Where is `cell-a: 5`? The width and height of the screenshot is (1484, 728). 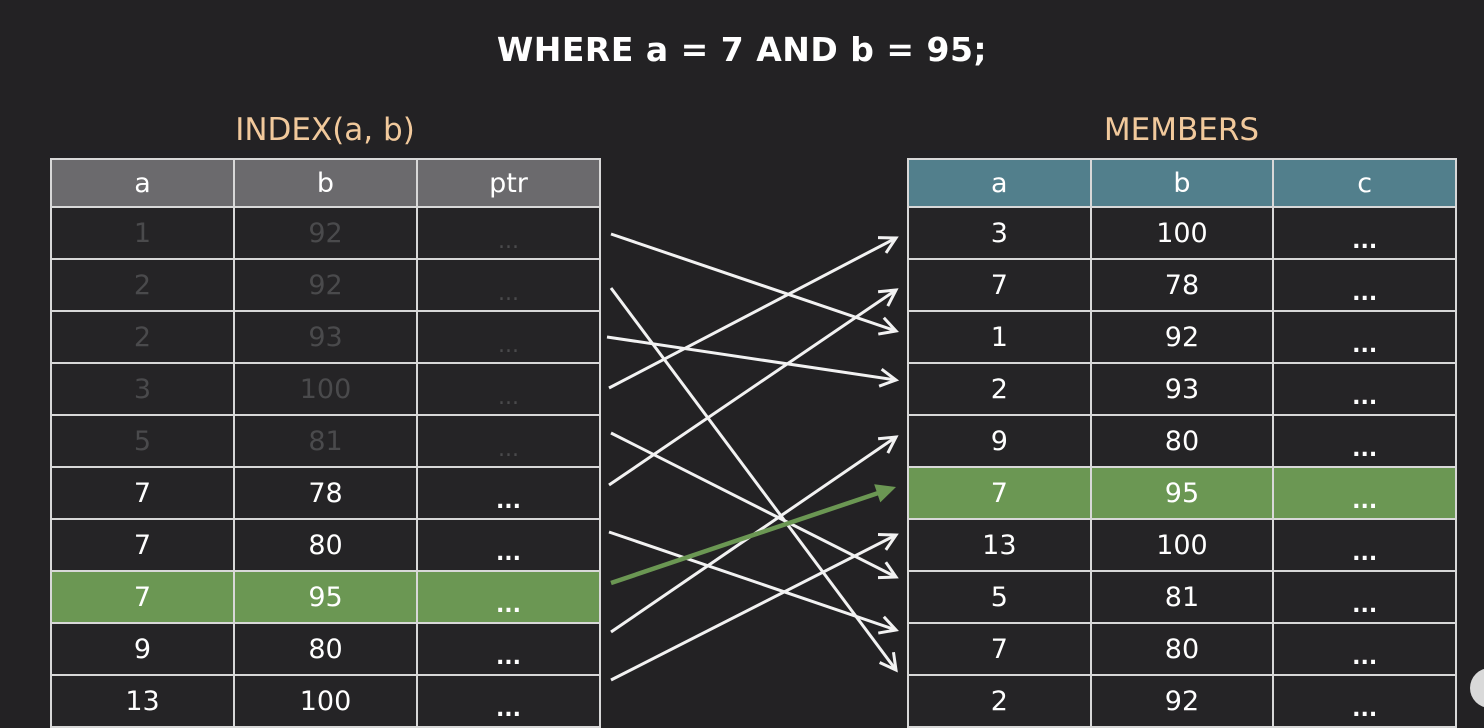 cell-a: 5 is located at coordinates (999, 597).